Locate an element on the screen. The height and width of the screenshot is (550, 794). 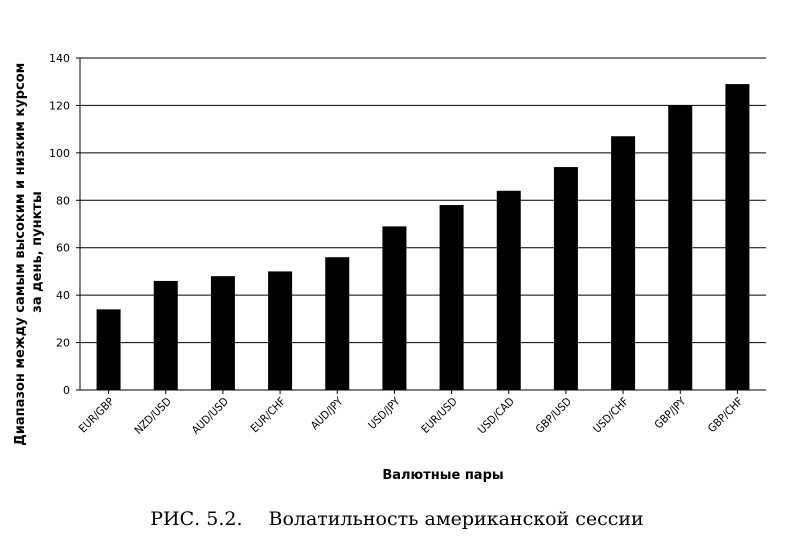
y-tick-label: 100 is located at coordinates (59, 153).